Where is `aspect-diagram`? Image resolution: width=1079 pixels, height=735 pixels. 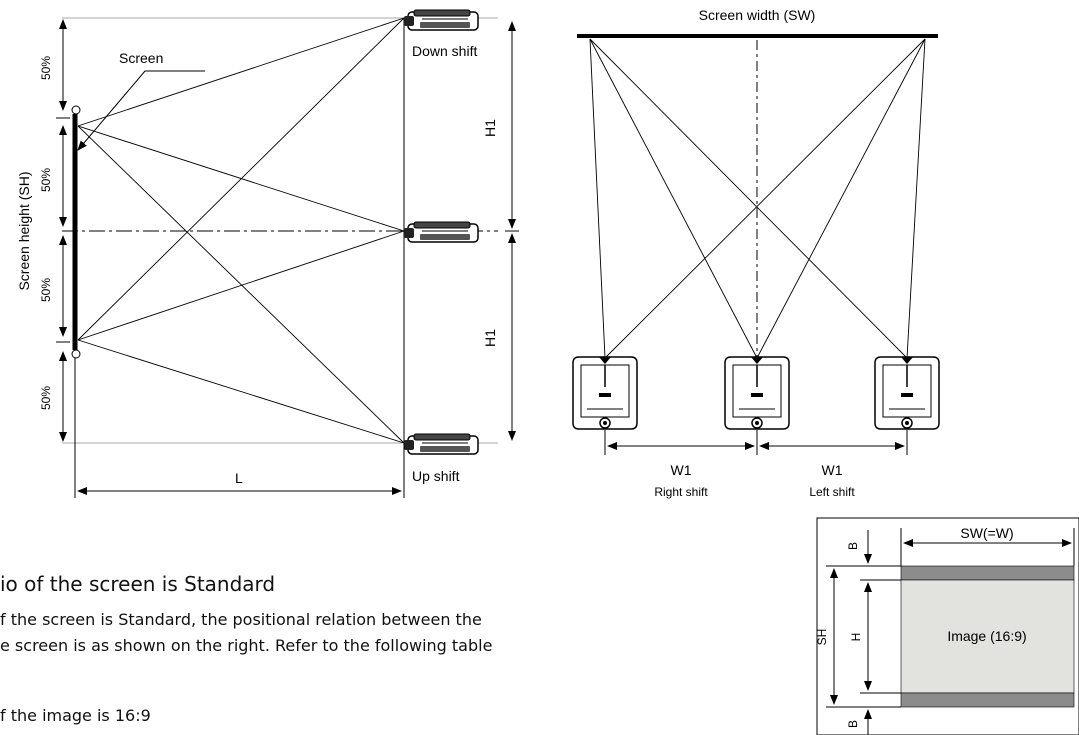
aspect-diagram is located at coordinates (947, 626).